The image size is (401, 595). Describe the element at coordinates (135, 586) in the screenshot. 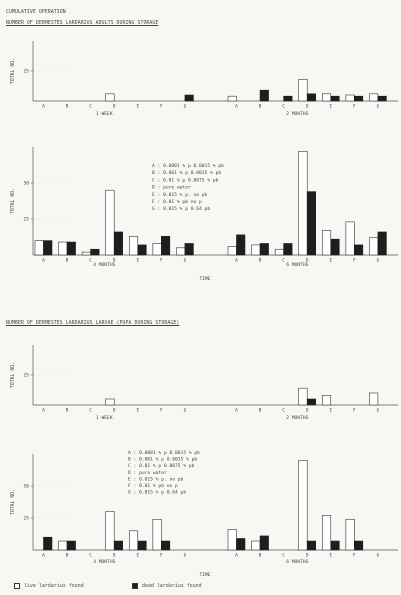

I see `legend-filled-swatch` at that location.